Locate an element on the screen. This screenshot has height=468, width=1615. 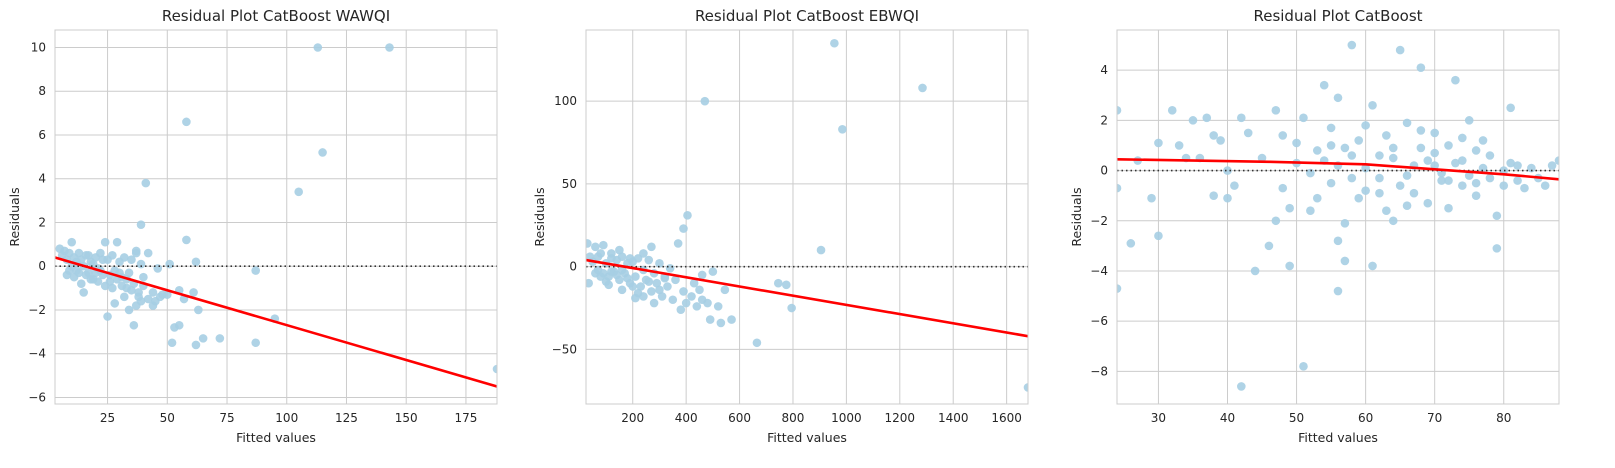
y-tick-label: 50 is located at coordinates (569, 184).